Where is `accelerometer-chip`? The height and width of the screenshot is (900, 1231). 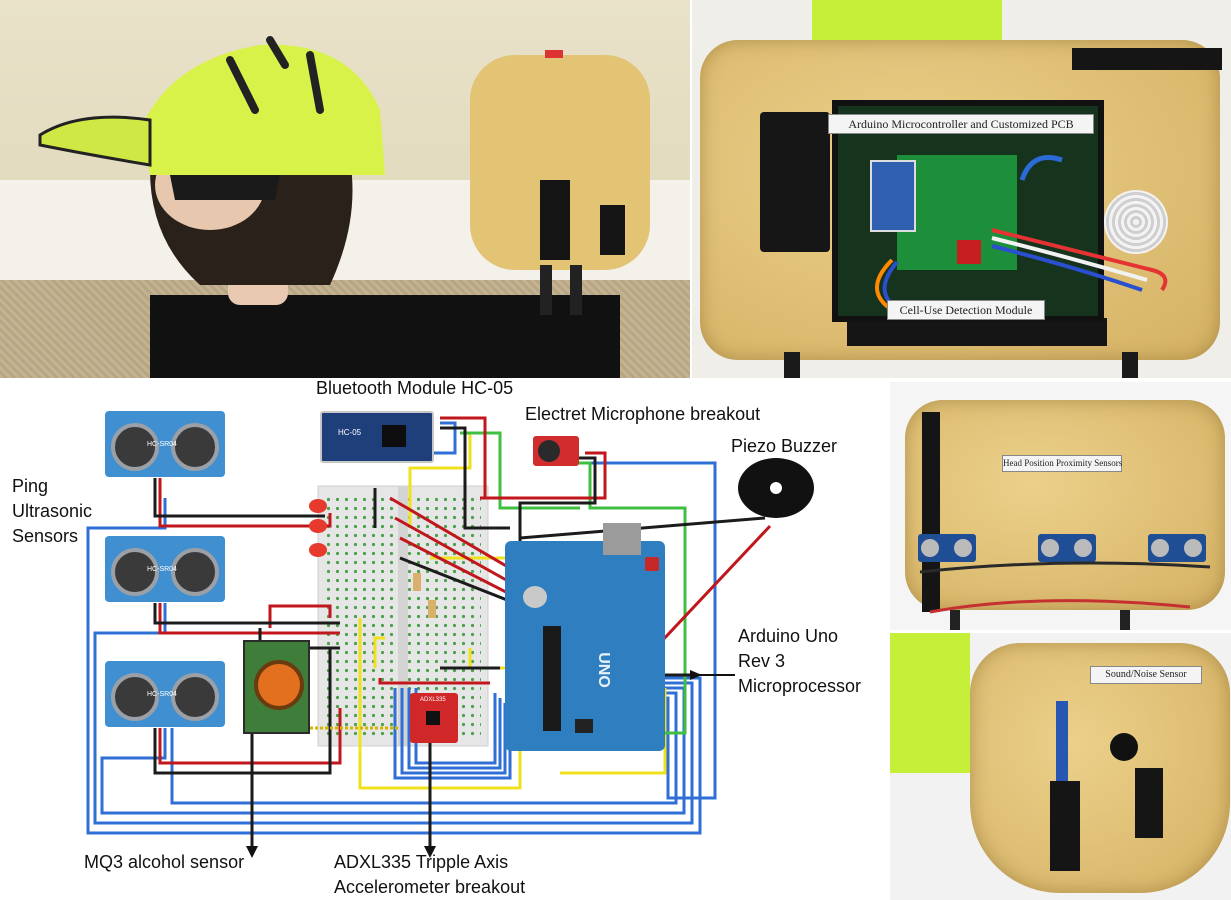 accelerometer-chip is located at coordinates (969, 252).